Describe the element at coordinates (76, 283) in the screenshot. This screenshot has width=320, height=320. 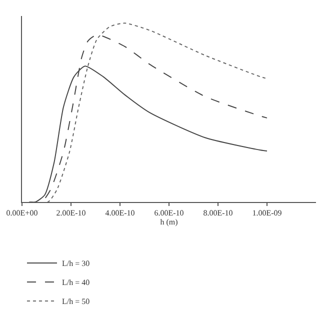
I see `legend-label: L/h = 40` at that location.